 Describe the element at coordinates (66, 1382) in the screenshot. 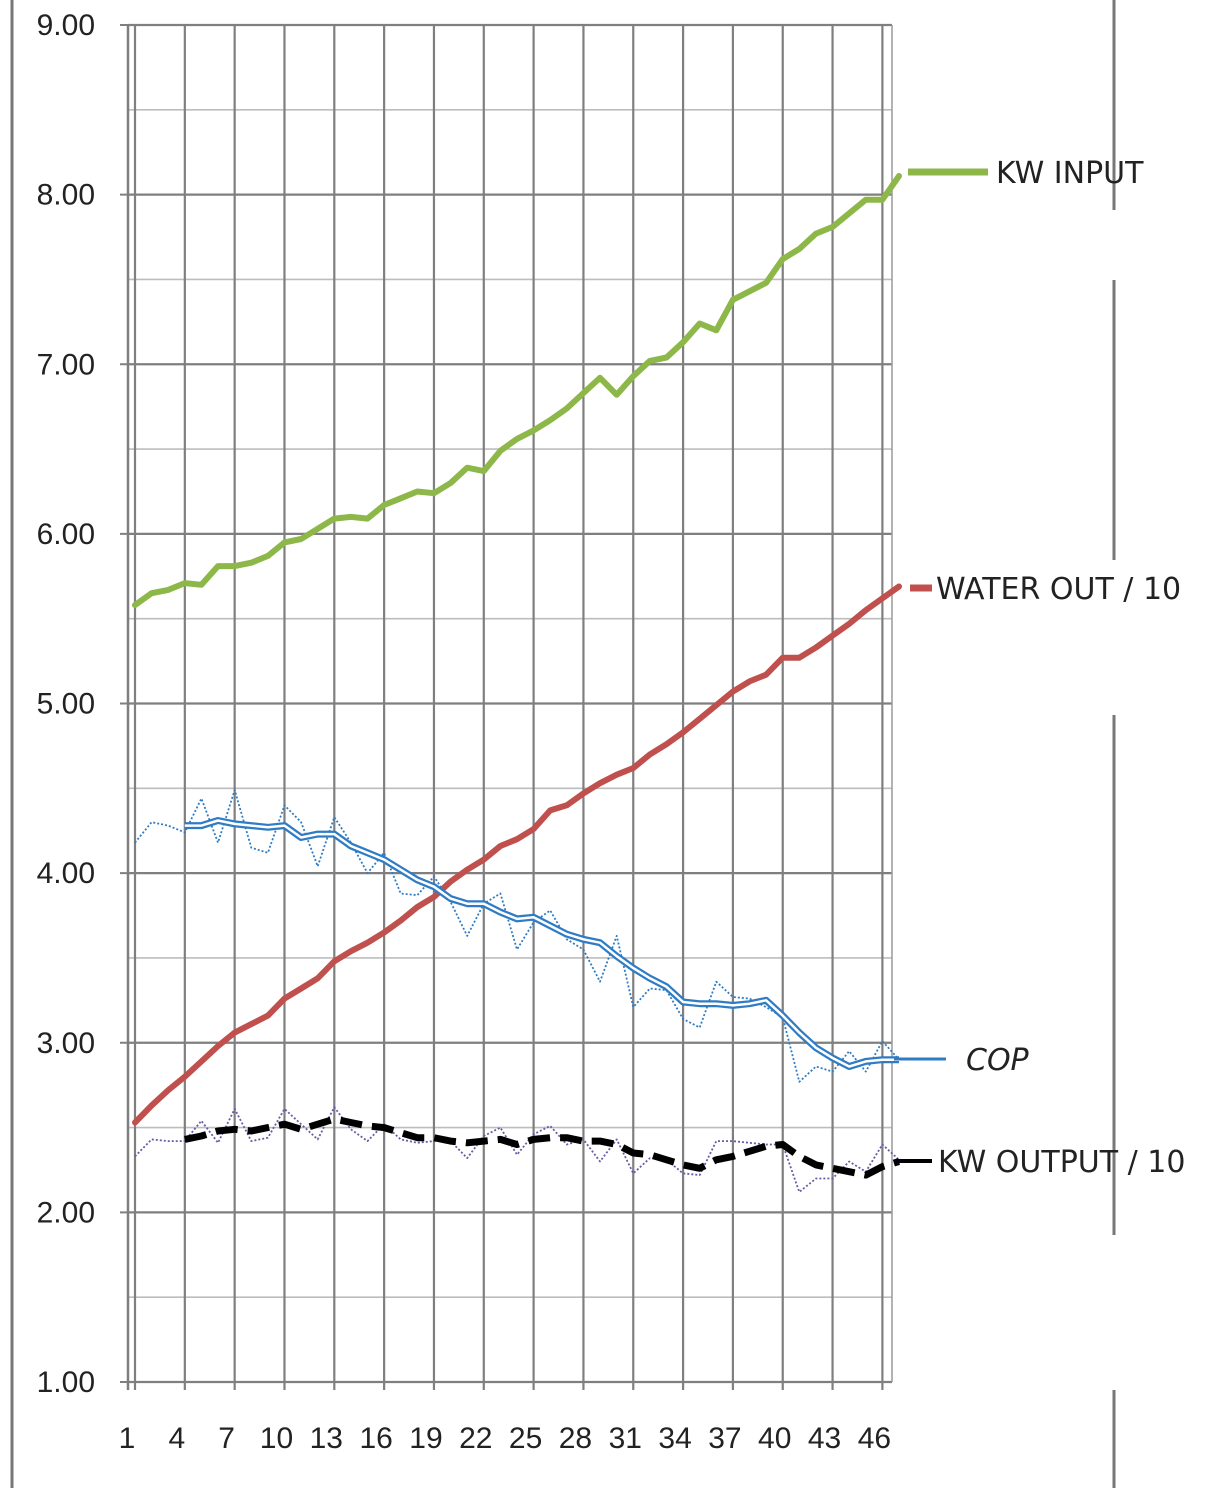

I see `y-tick-label: 1.00` at that location.